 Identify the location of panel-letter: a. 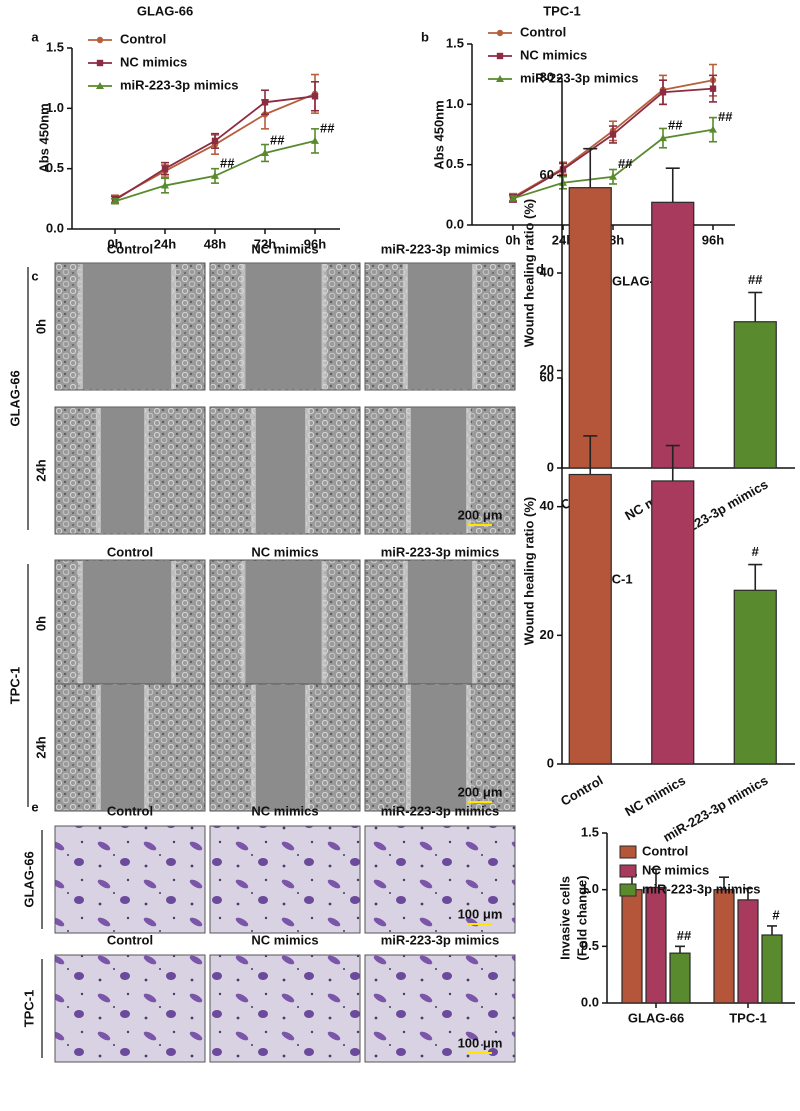
(35, 36).